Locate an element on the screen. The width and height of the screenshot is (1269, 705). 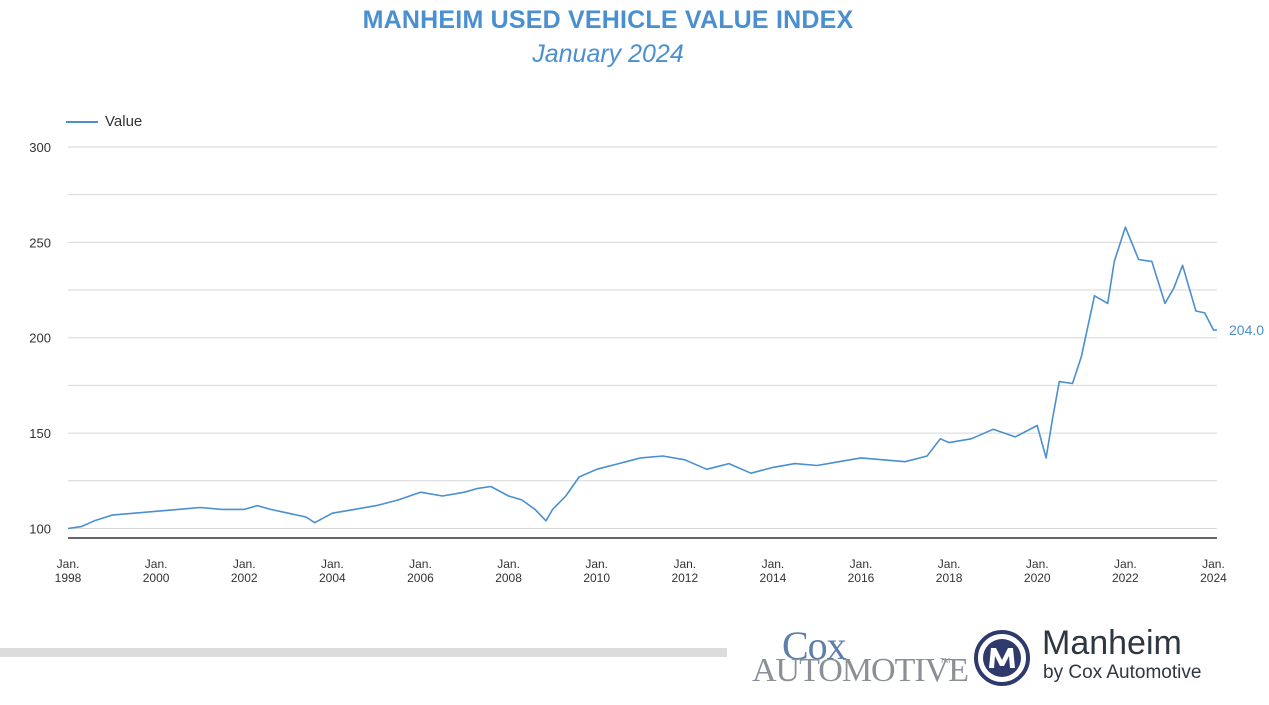
manheim-logo-name: Manheim is located at coordinates (1112, 643).